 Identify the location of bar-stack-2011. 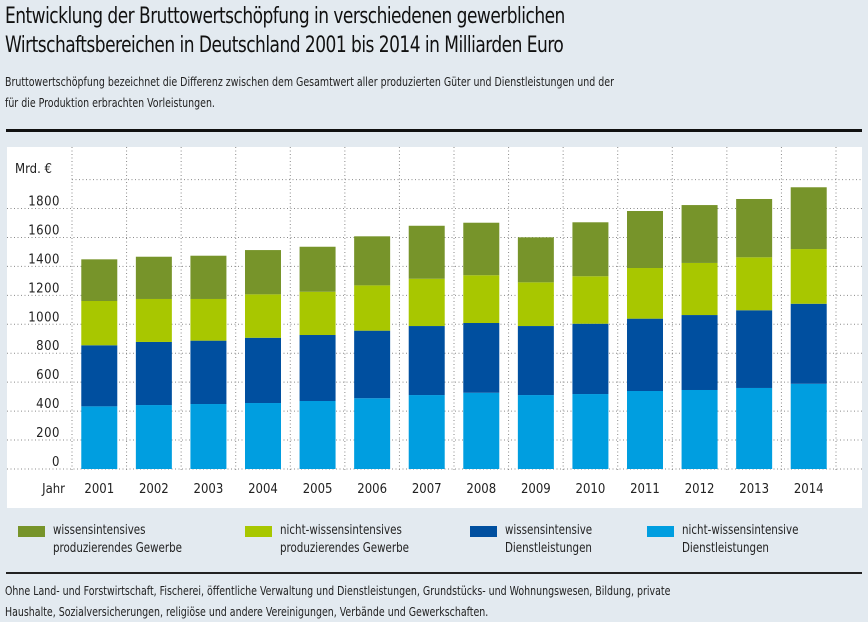
(645, 339).